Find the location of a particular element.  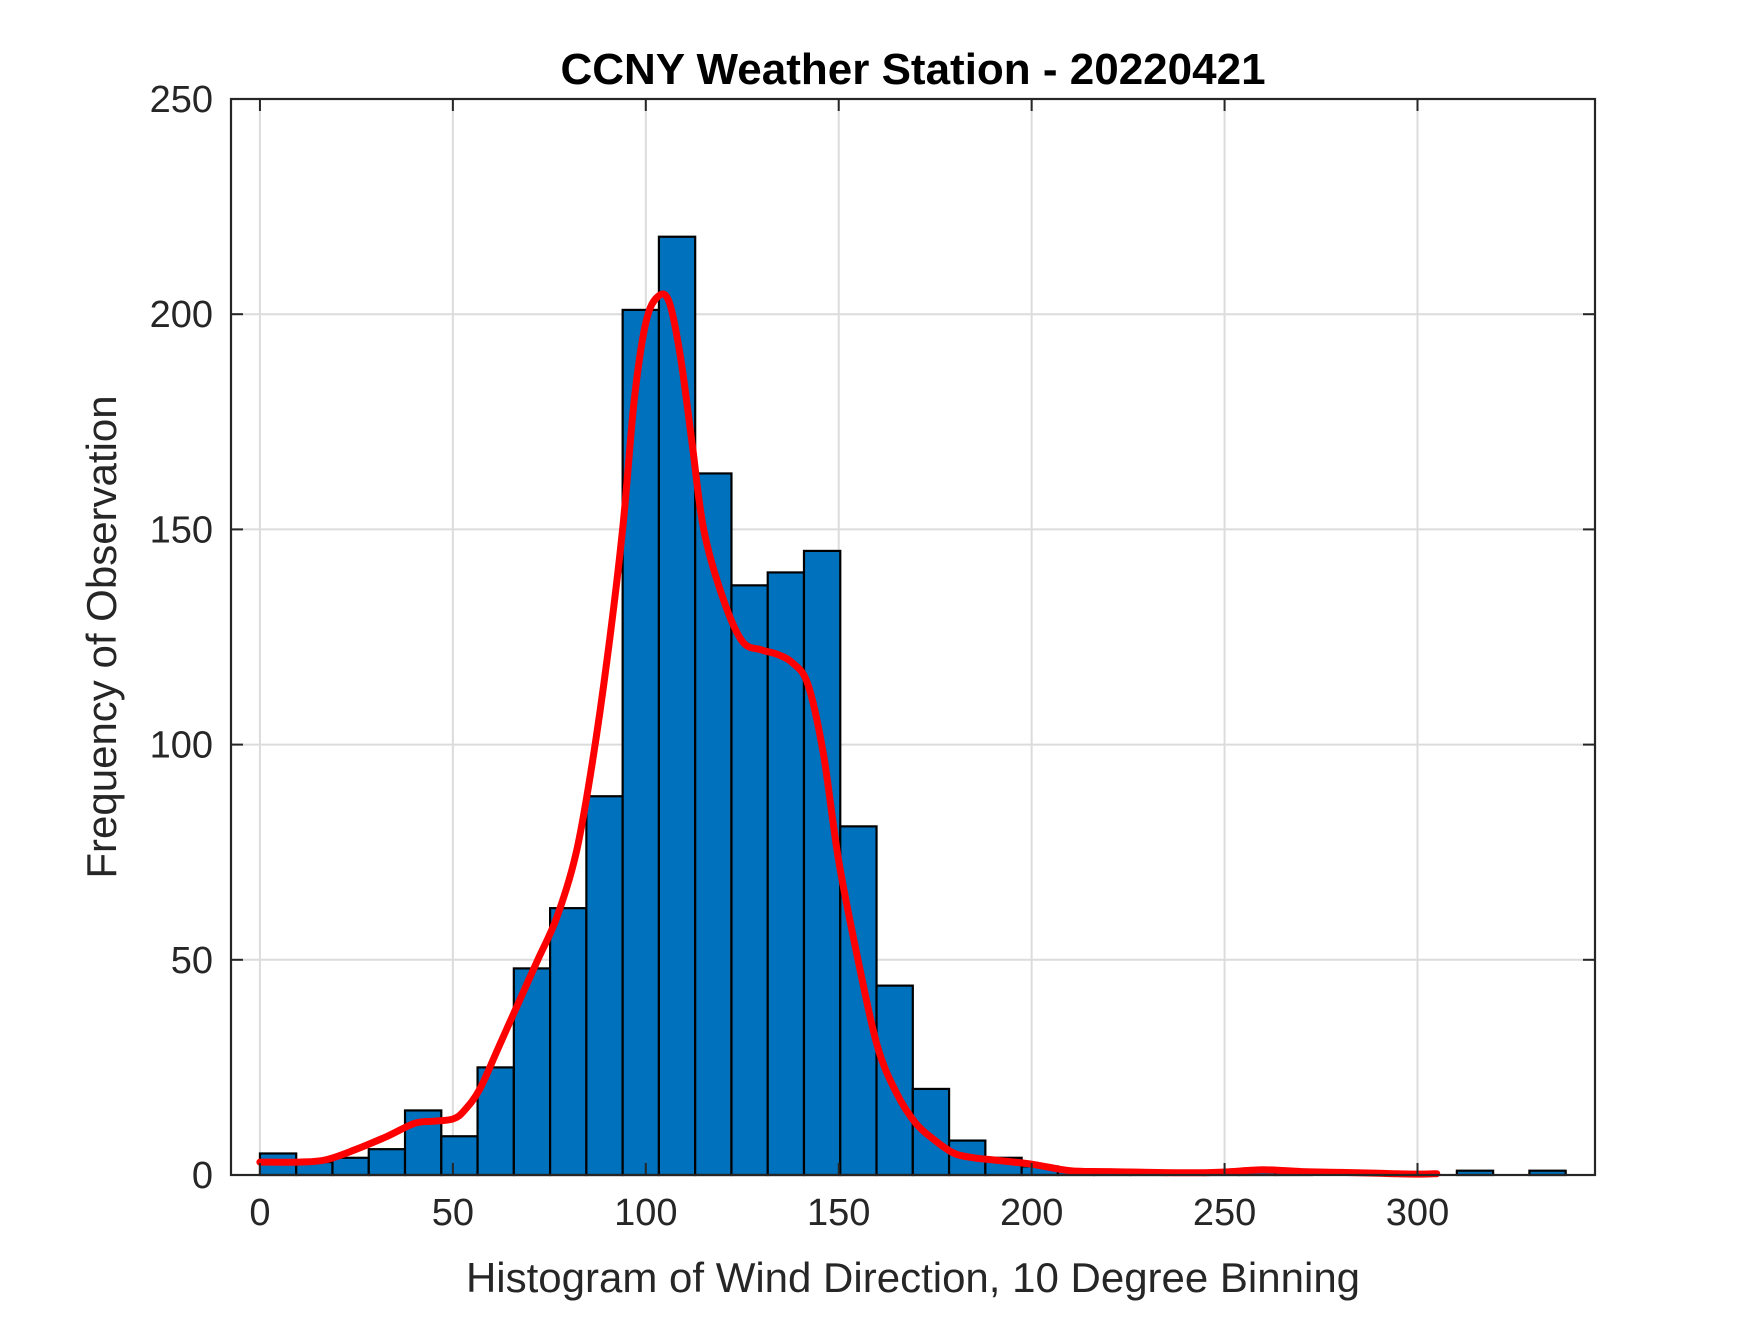

x-tick-label: 0 is located at coordinates (259, 1213).